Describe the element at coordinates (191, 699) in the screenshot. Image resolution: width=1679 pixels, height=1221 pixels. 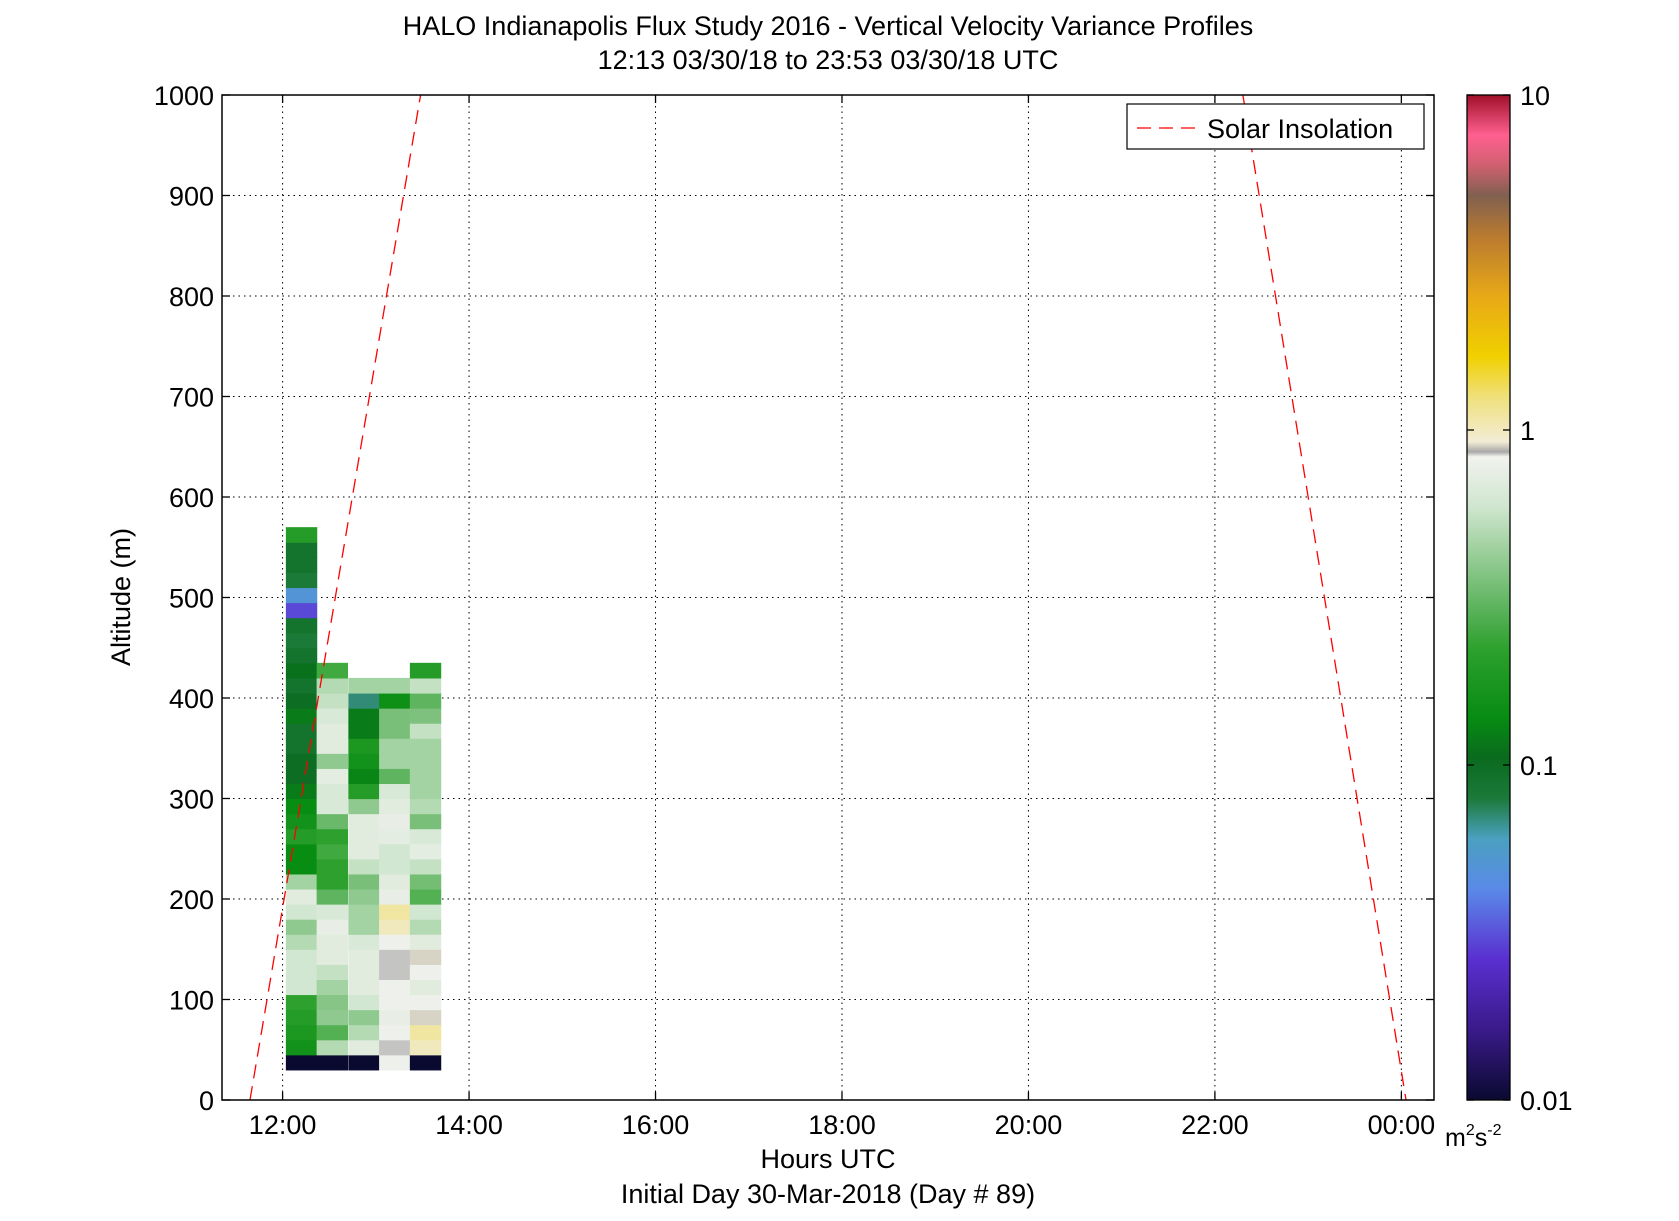
I see `y-tick-label: 400` at that location.